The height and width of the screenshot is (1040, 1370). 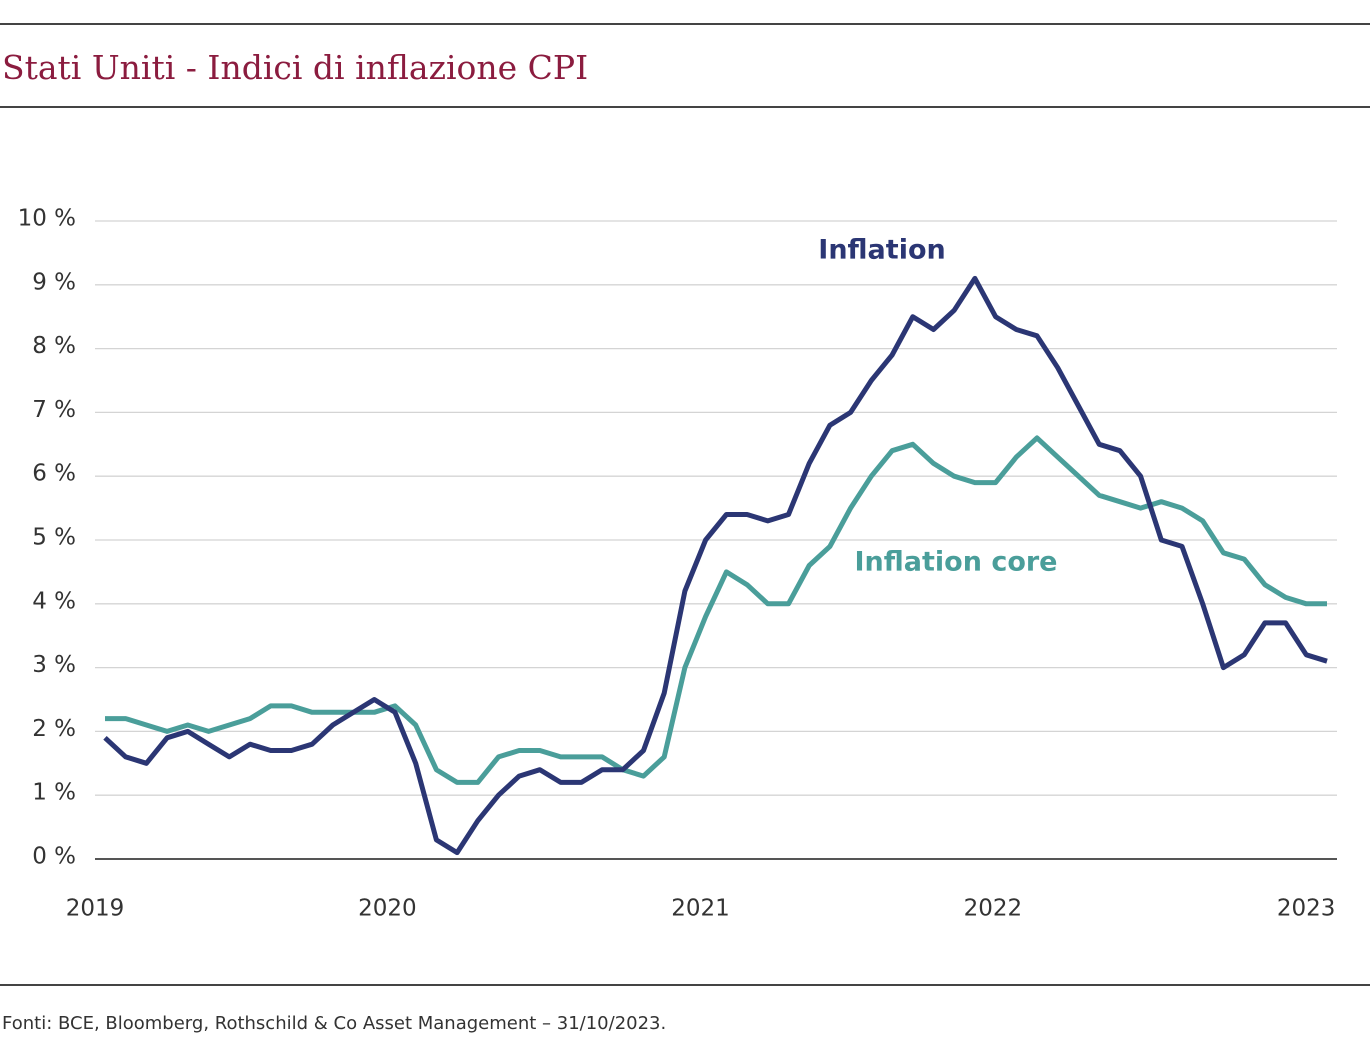 I want to click on x-tick-label: 2022, so click(x=993, y=909).